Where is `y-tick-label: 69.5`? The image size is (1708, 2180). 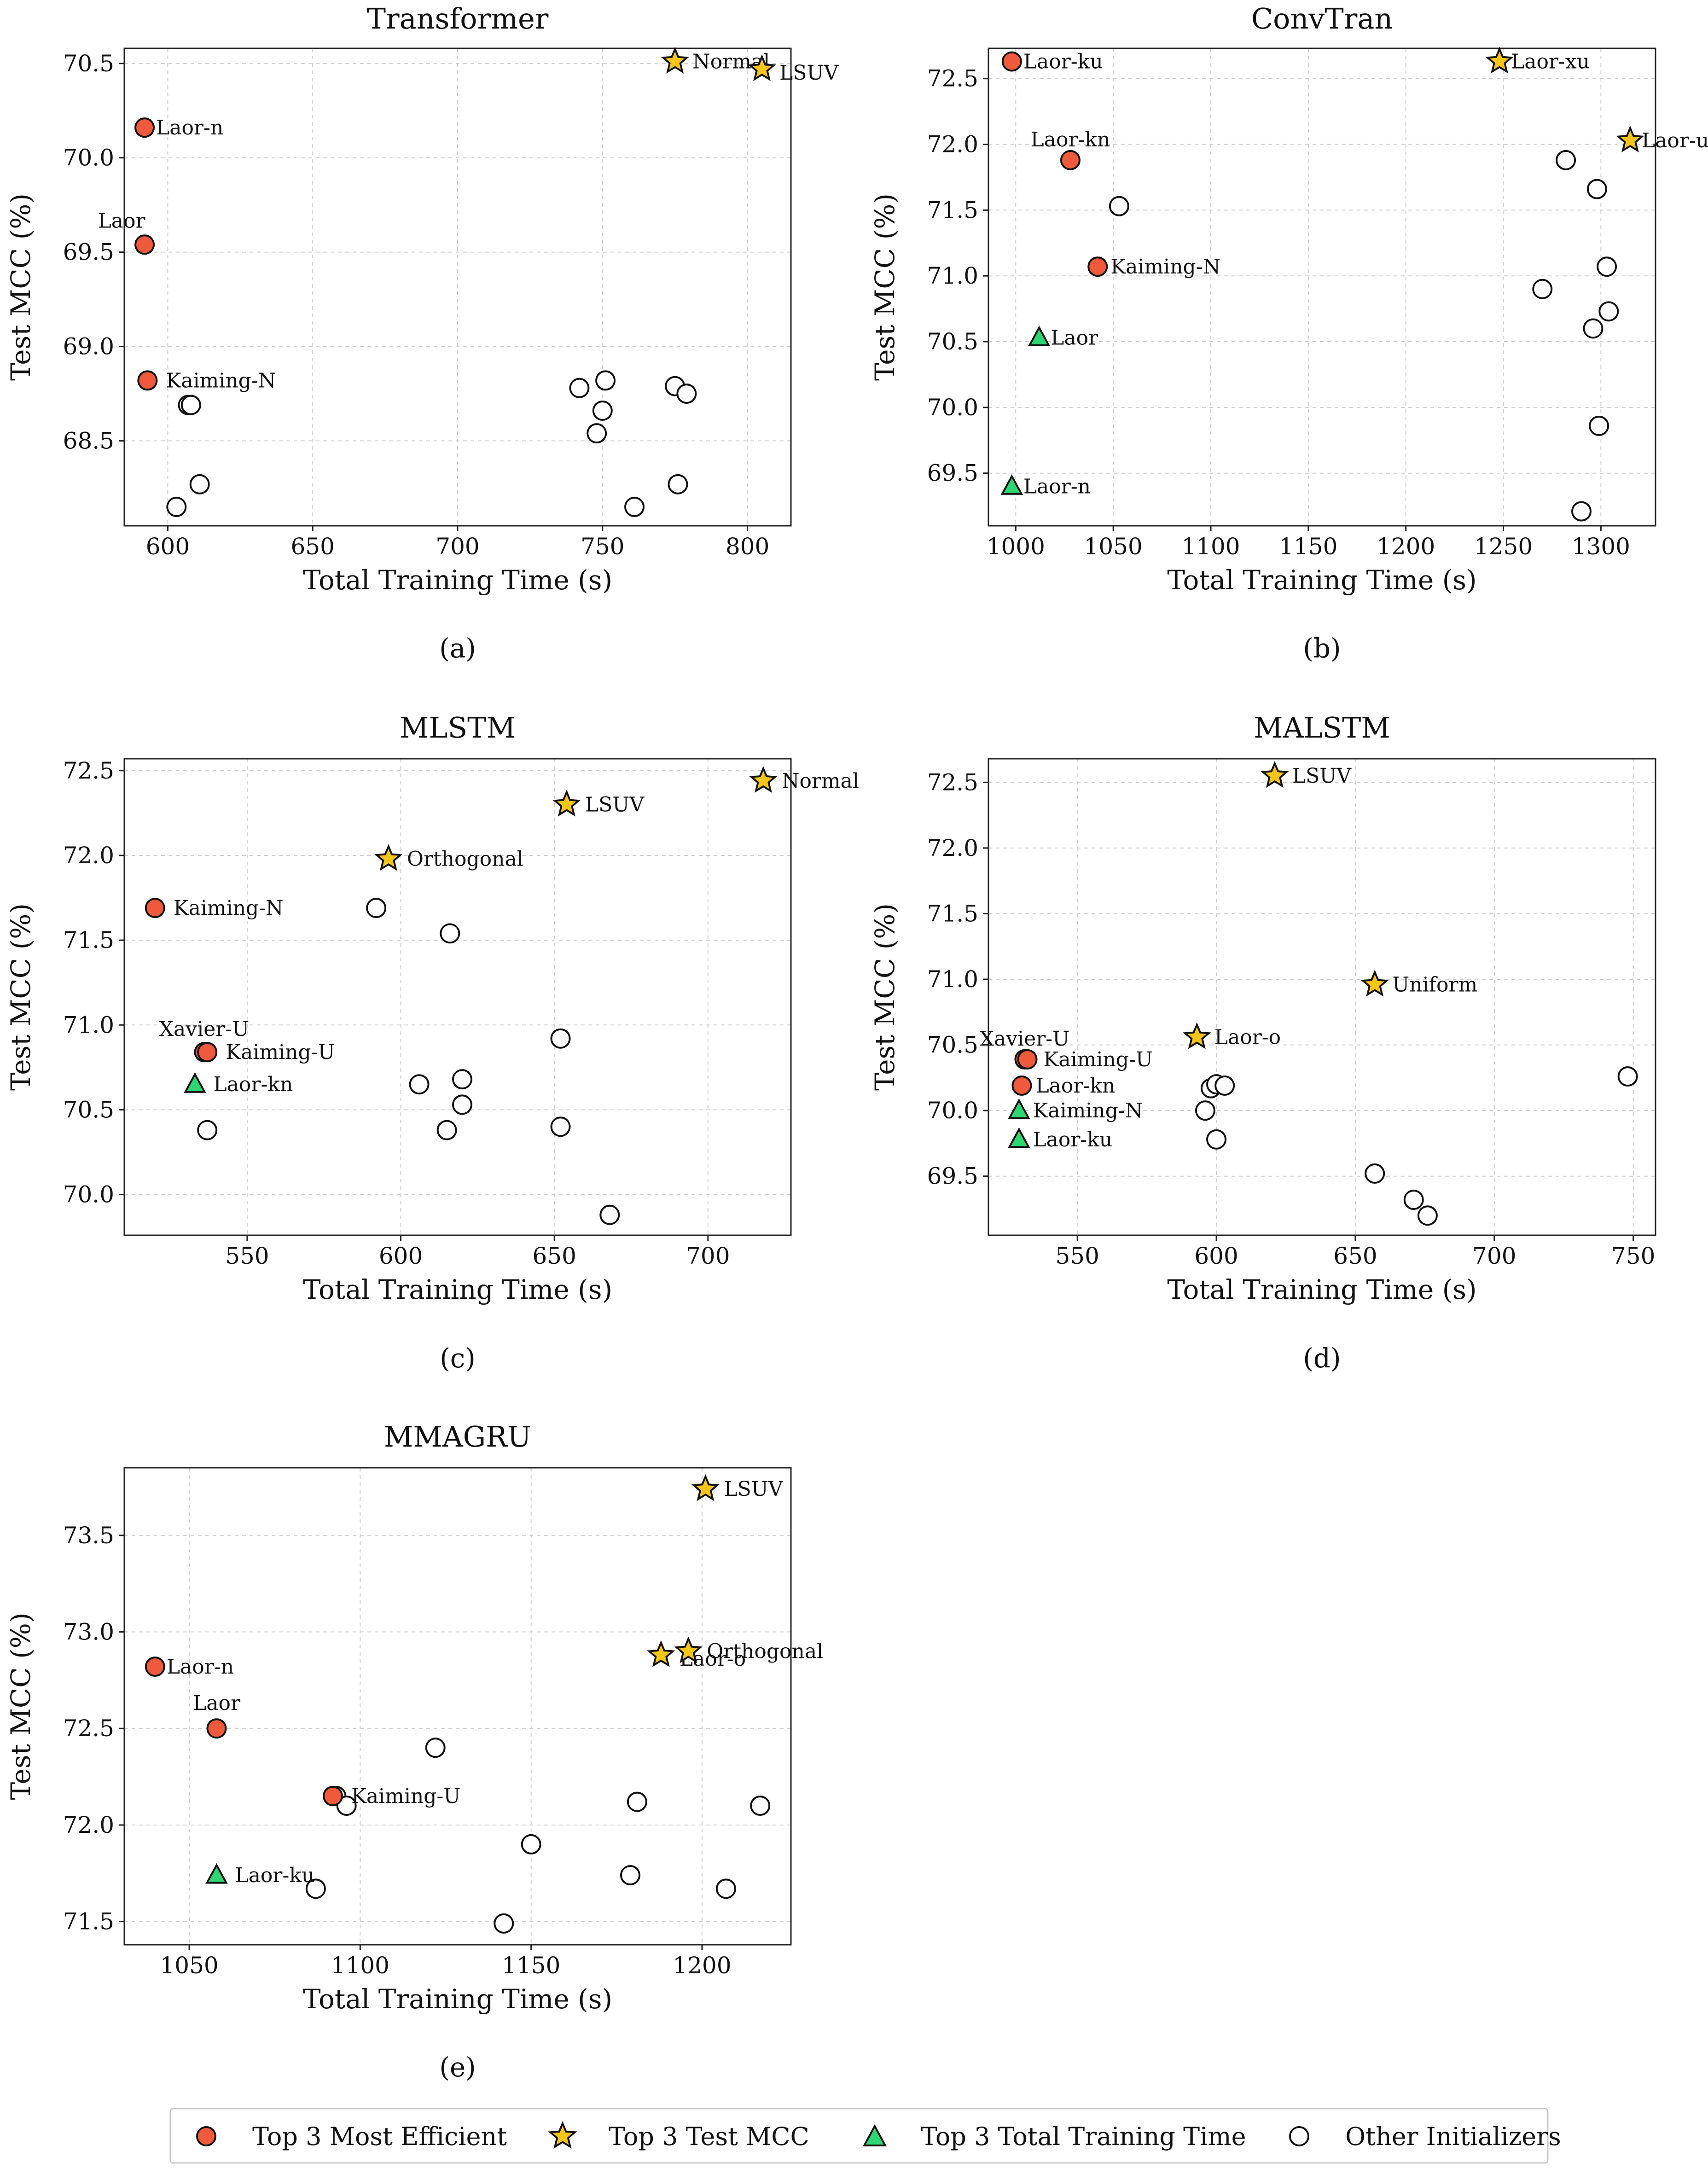 y-tick-label: 69.5 is located at coordinates (952, 473).